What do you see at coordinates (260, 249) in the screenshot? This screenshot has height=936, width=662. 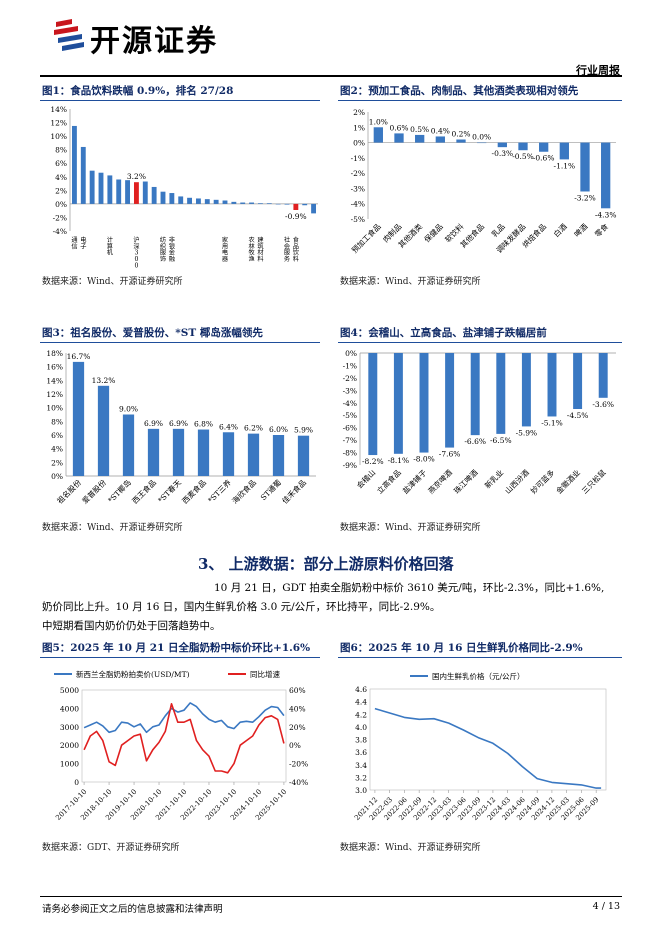 I see `category-label: 建筑材料` at bounding box center [260, 249].